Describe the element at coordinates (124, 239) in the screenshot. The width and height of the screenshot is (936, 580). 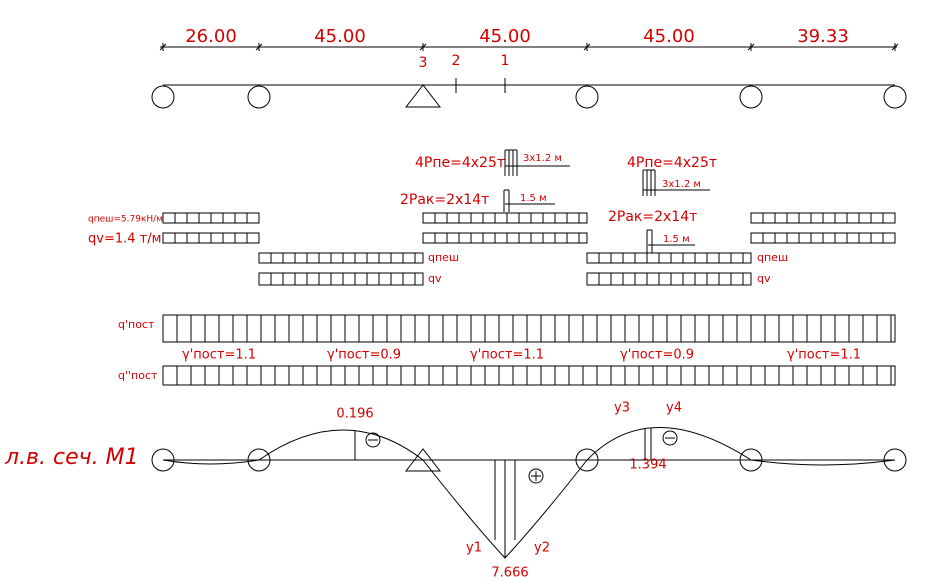
I see `strip-label: qv=1.4 т/м` at that location.